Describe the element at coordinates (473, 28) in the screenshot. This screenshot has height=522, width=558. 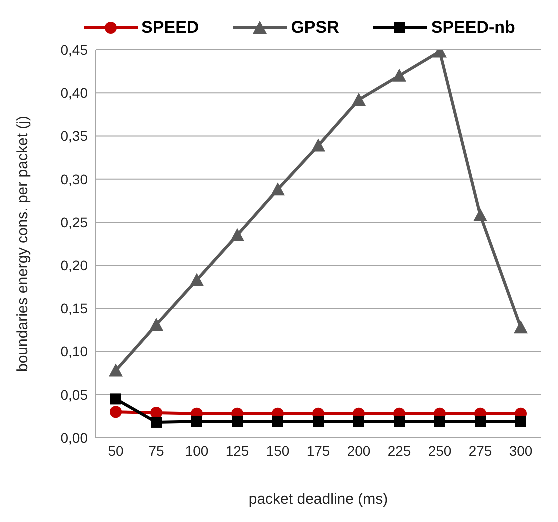
I see `legend-label: SPEED-nb` at that location.